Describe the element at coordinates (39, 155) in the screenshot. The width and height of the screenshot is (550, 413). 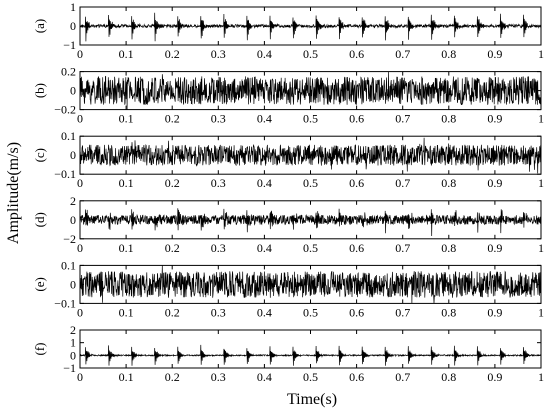
I see `panel-label: (c)` at that location.